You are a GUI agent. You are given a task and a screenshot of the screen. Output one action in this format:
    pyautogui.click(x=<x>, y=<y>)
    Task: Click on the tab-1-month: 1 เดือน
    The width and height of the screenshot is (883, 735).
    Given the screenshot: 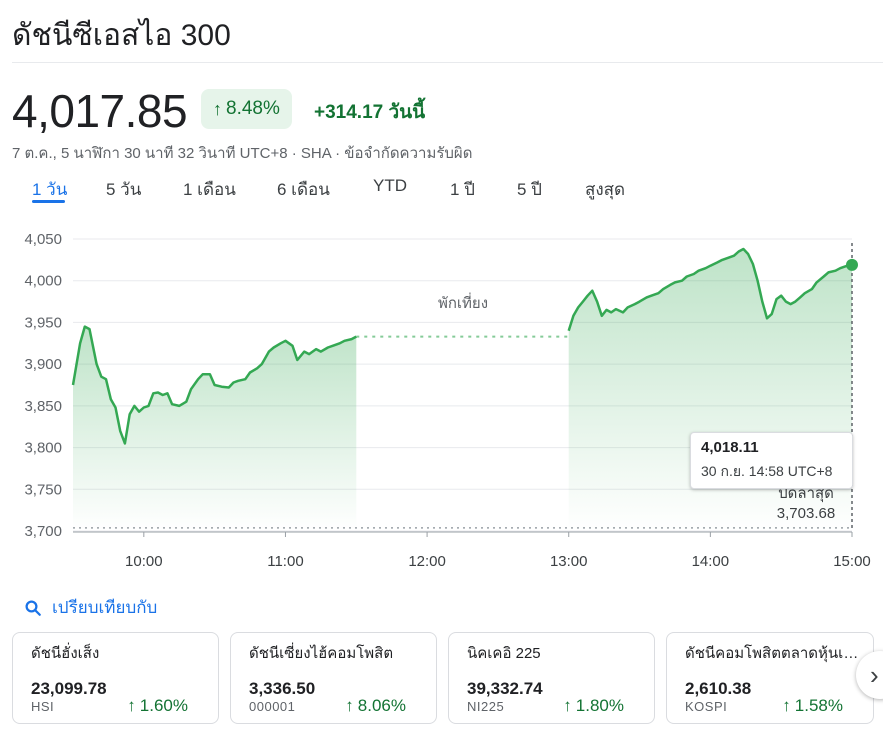 What is the action you would take?
    pyautogui.click(x=209, y=189)
    